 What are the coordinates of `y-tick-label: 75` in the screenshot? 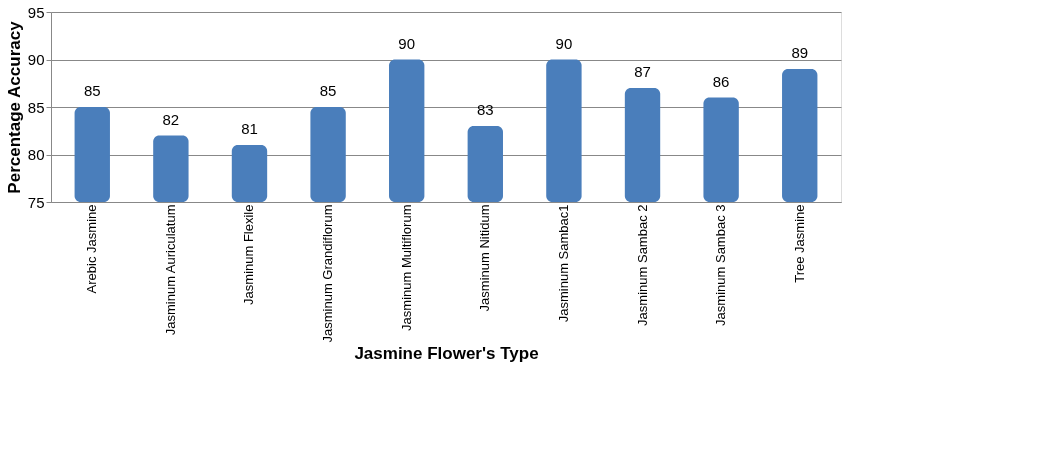 It's located at (36, 202).